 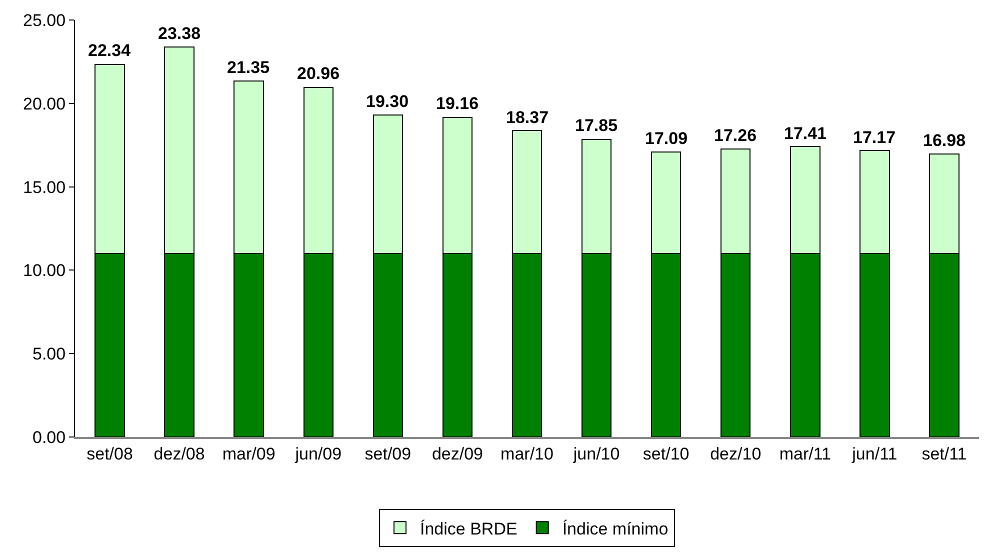 I want to click on total-label: 19.16, so click(x=457, y=103).